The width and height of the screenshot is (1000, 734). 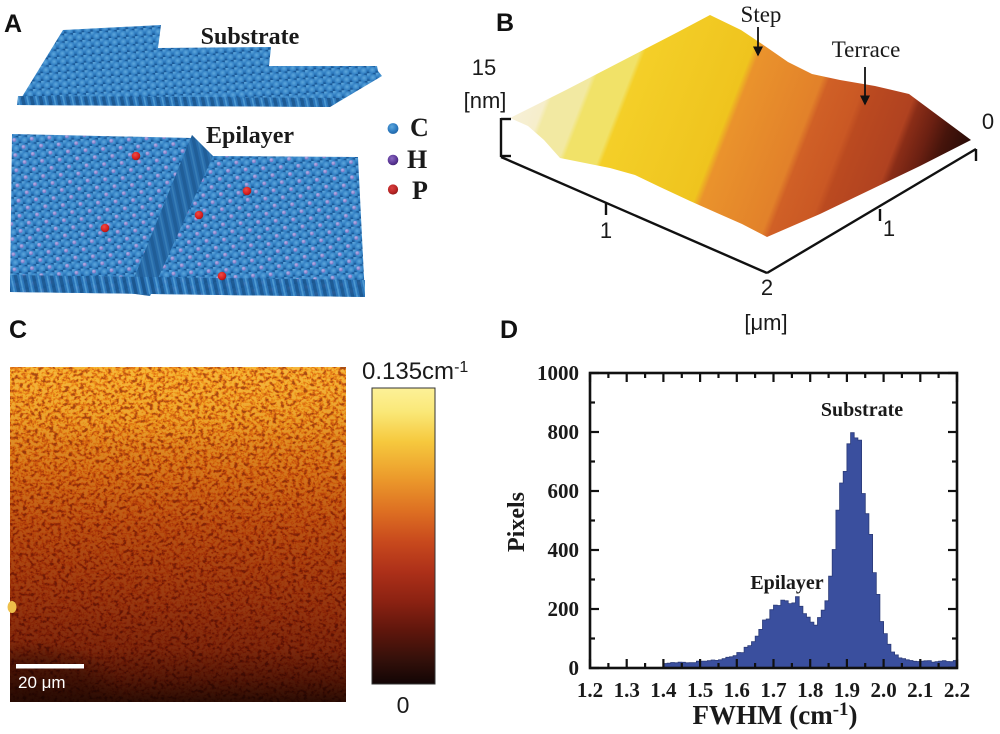 What do you see at coordinates (627, 690) in the screenshot?
I see `svg-text: 1.3` at bounding box center [627, 690].